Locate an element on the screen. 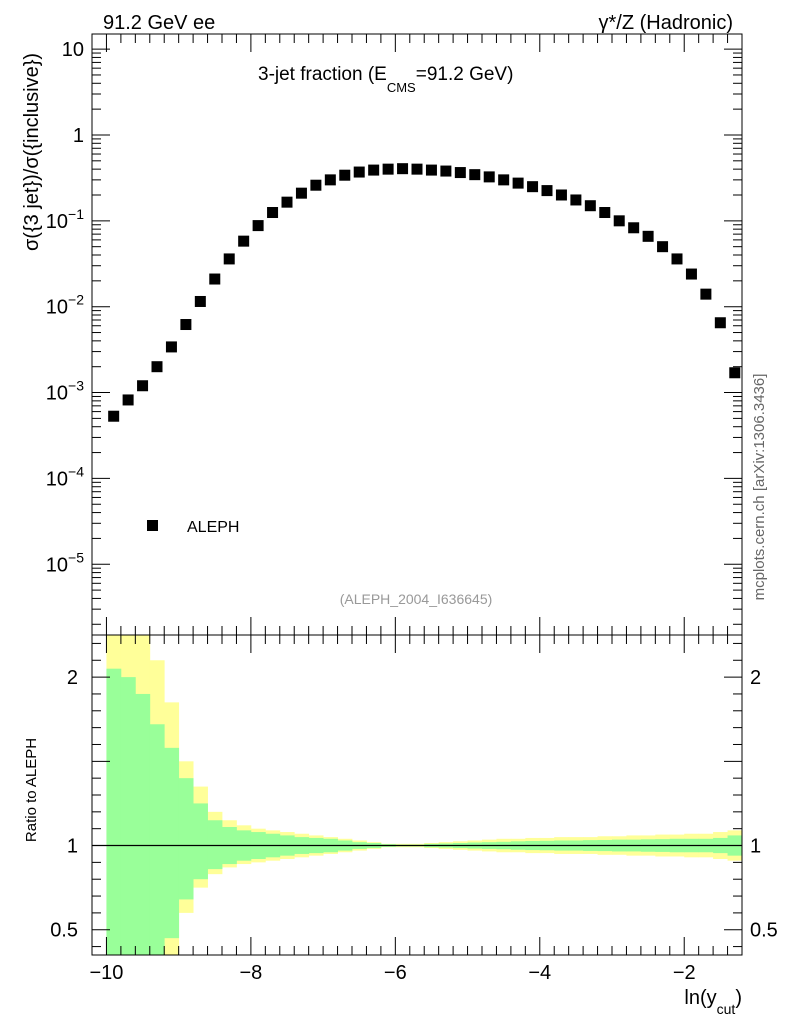 The width and height of the screenshot is (786, 1029). main-y-tick-label: 10⁻³ is located at coordinates (65, 391).